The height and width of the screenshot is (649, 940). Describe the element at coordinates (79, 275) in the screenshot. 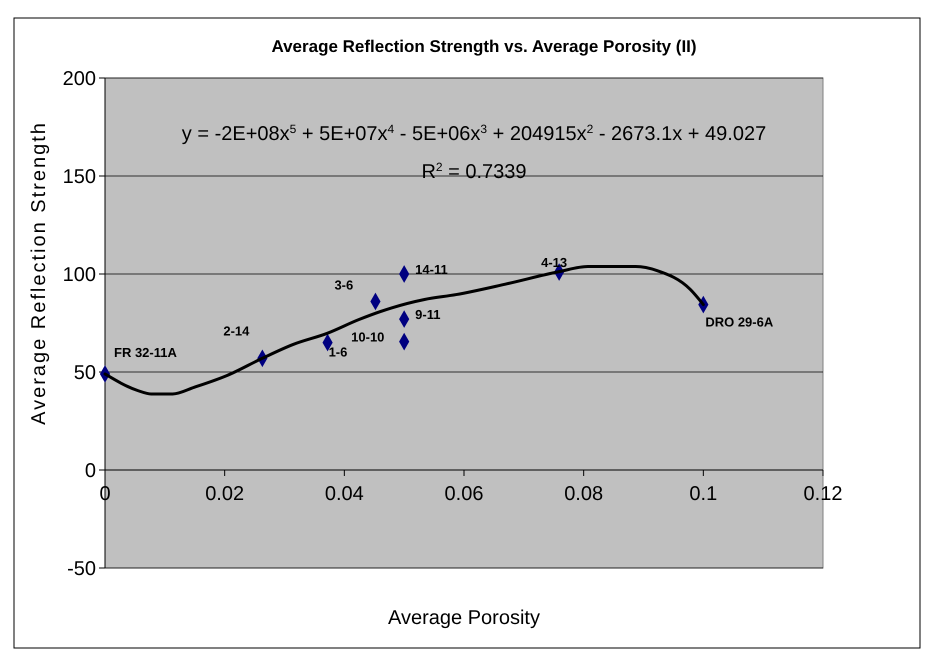

I see `y-tick-label: 100` at that location.